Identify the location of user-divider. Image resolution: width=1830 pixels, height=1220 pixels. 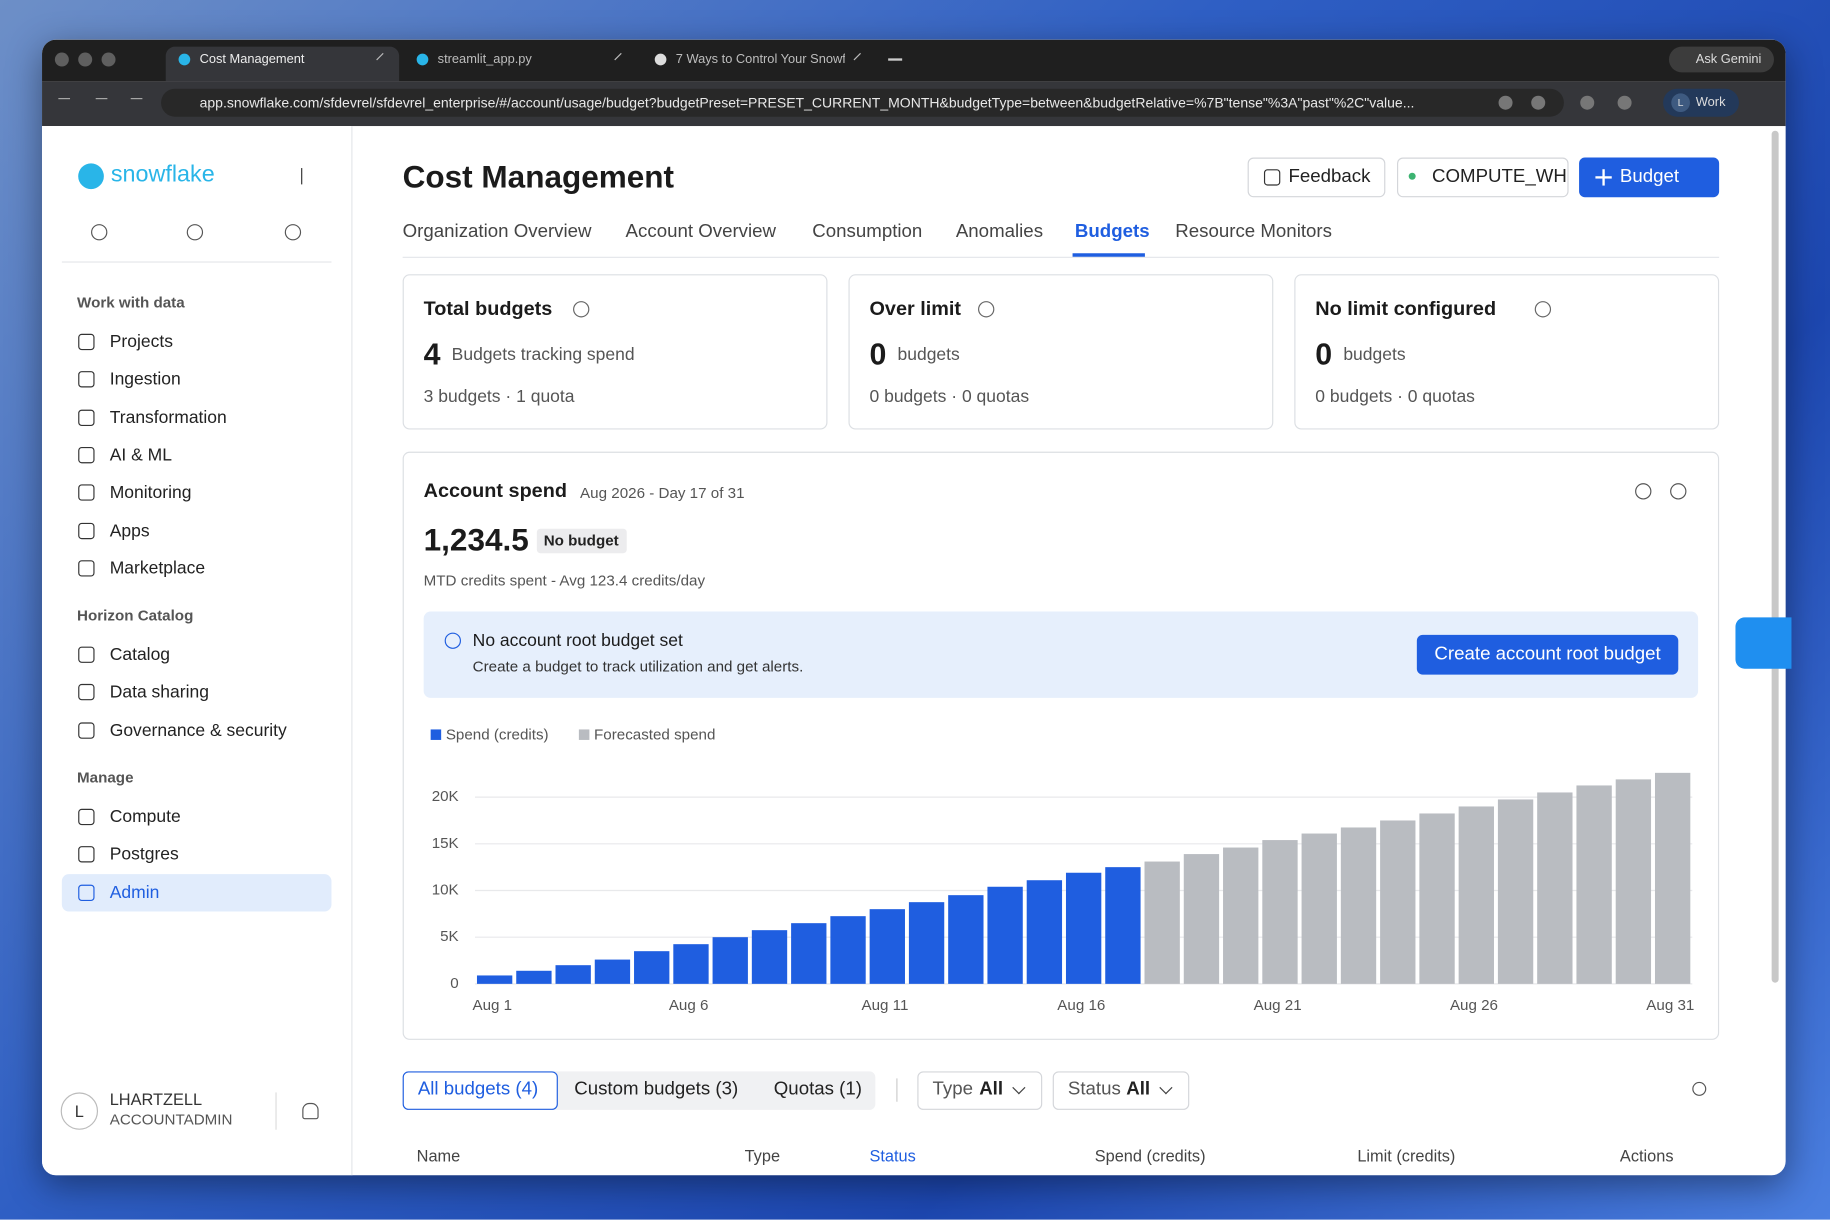
(276, 1111).